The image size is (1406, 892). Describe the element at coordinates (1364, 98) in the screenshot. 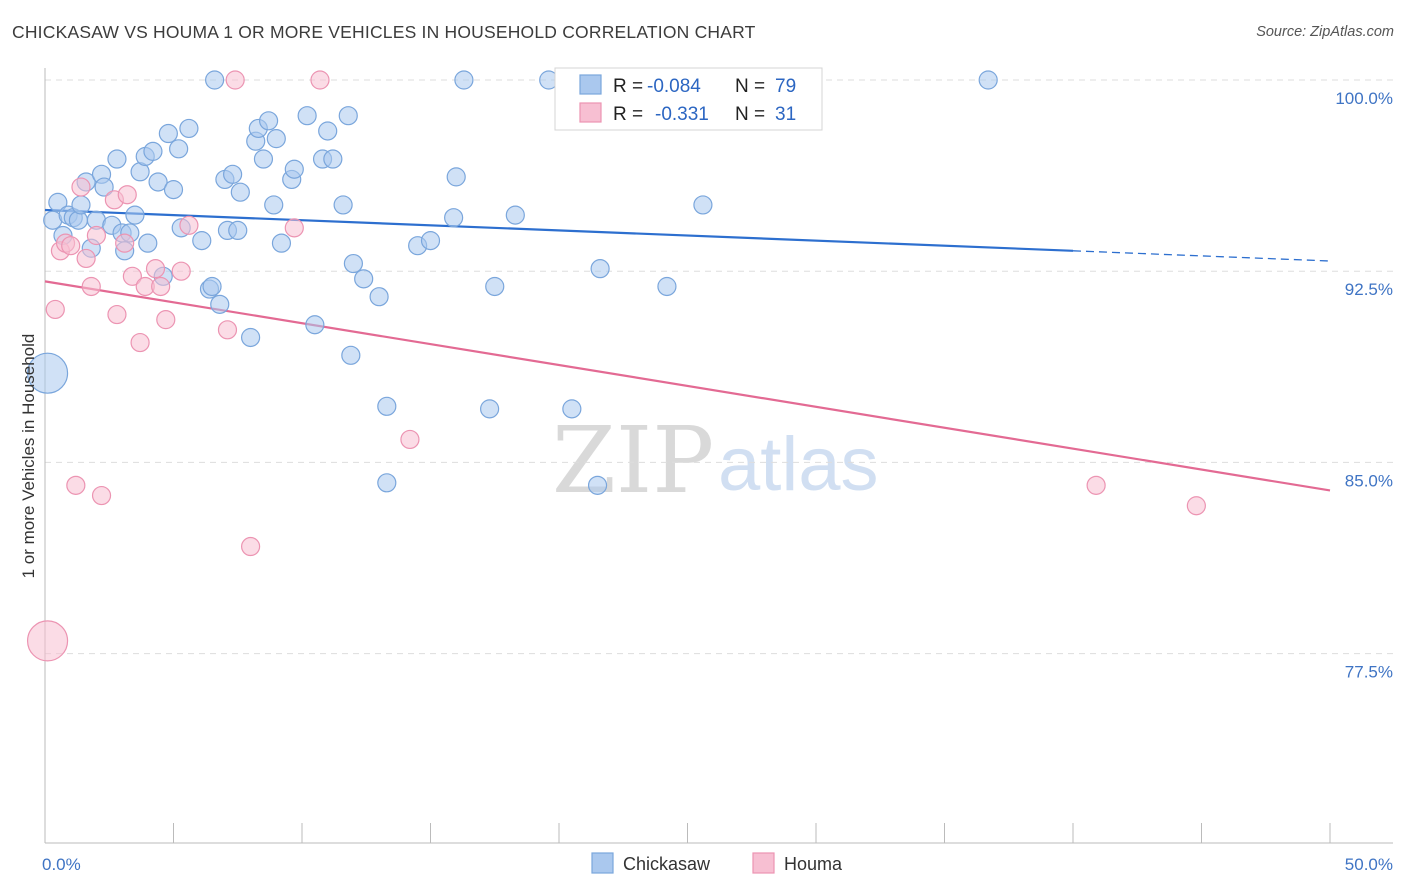

I see `y-tick-label-0: 100.0%` at that location.